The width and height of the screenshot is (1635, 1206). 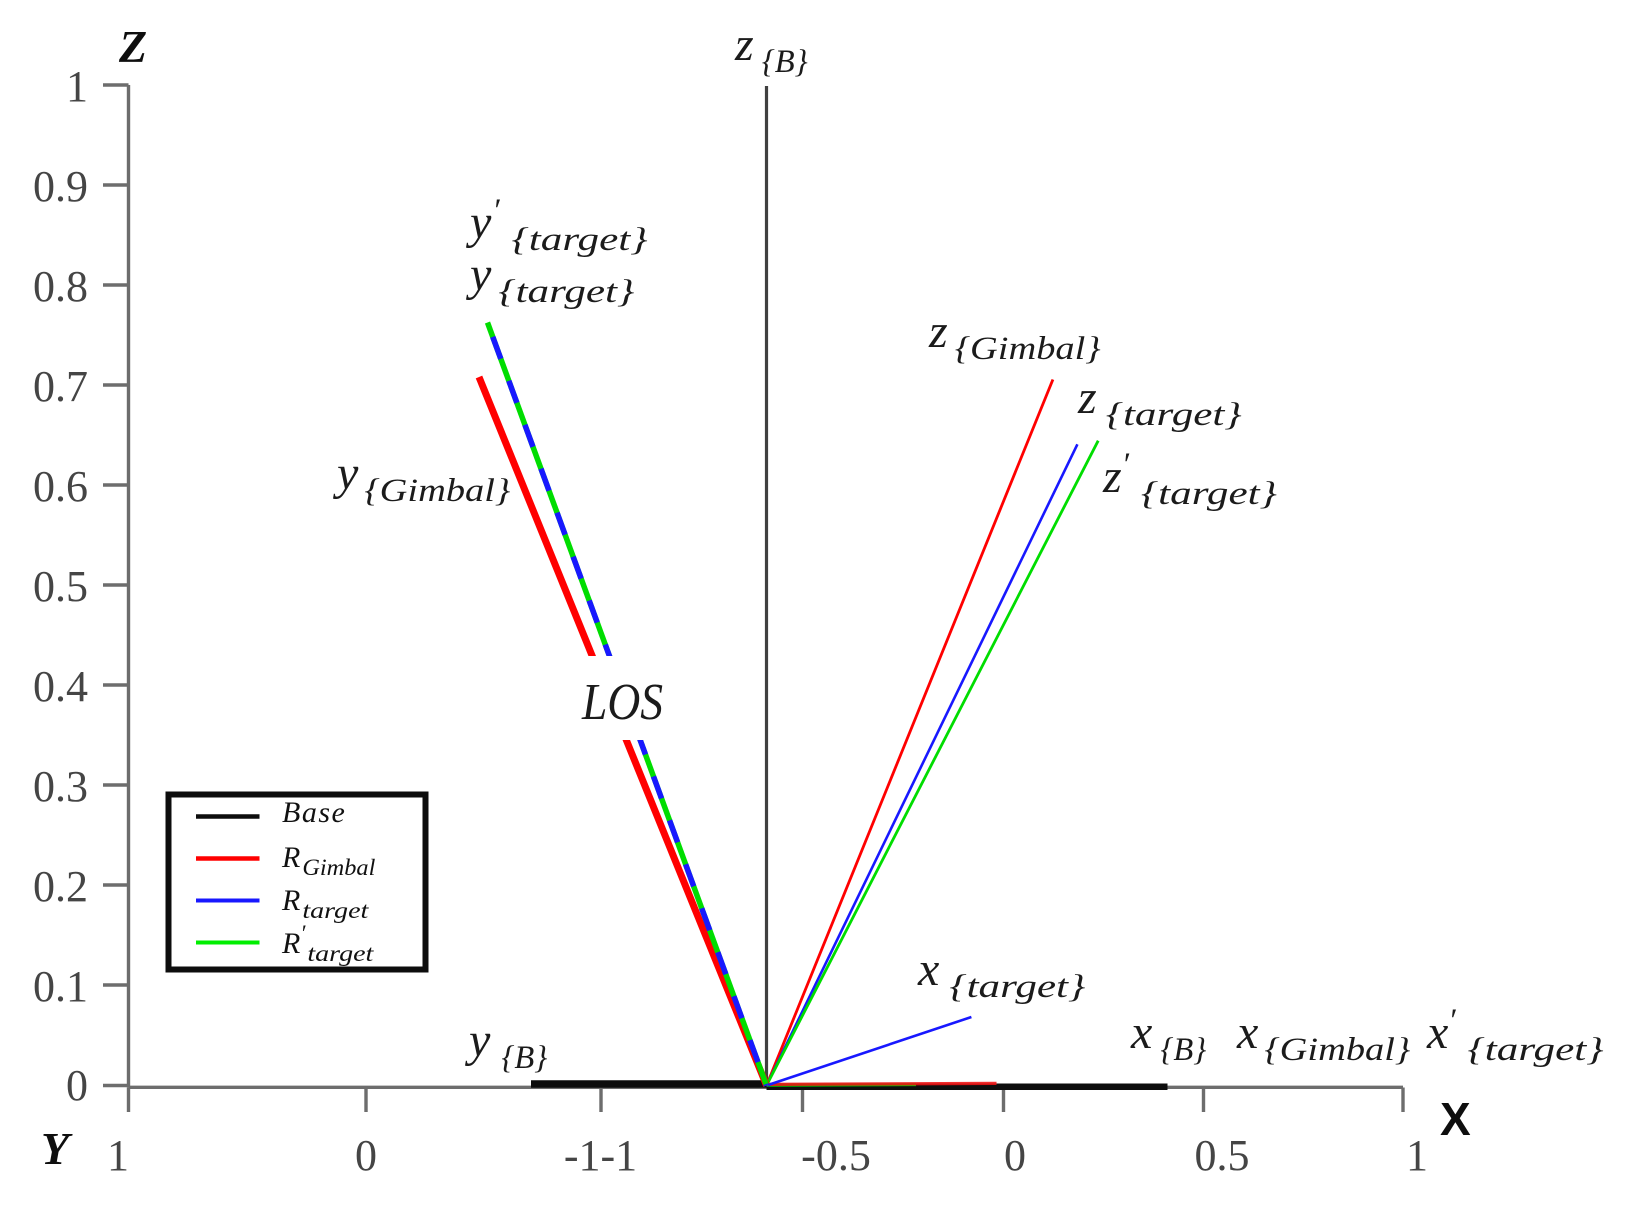 I want to click on svg-text: 0.3, so click(x=60, y=786).